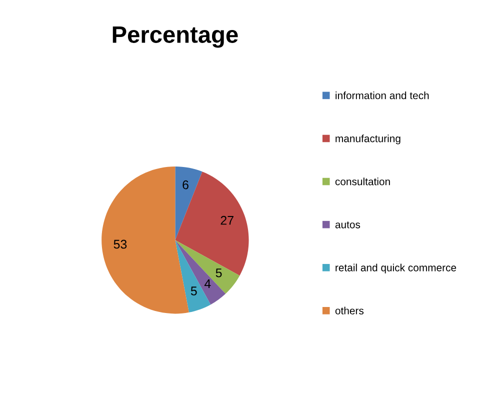  What do you see at coordinates (368, 139) in the screenshot?
I see `legend-label: manufacturing` at bounding box center [368, 139].